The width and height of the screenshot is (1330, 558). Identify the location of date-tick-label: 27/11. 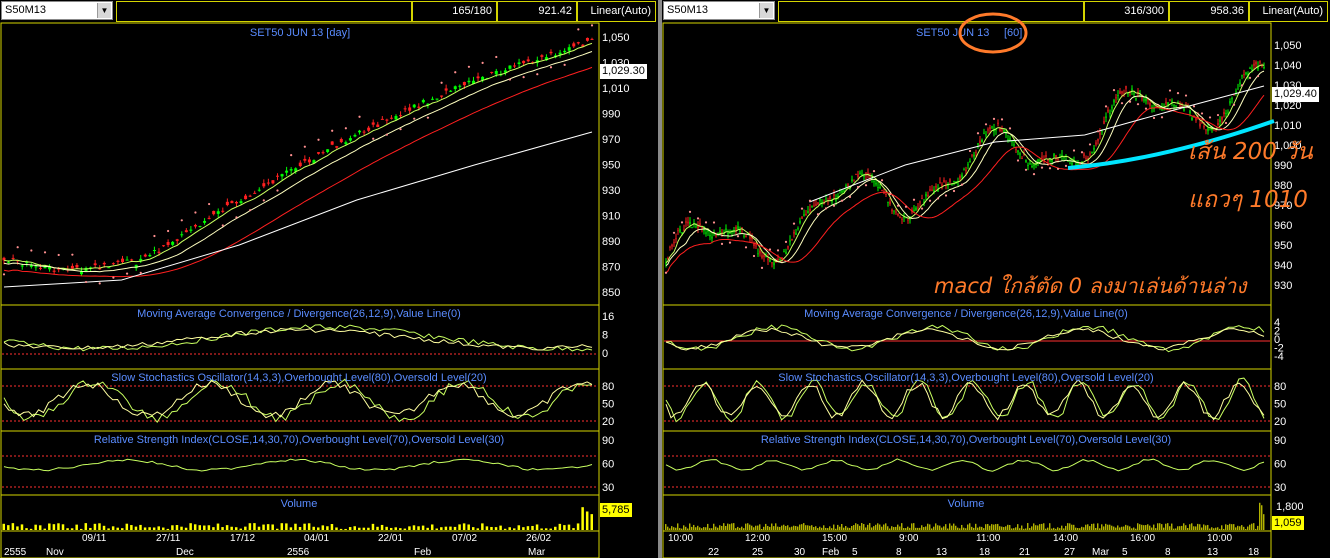
(168, 538).